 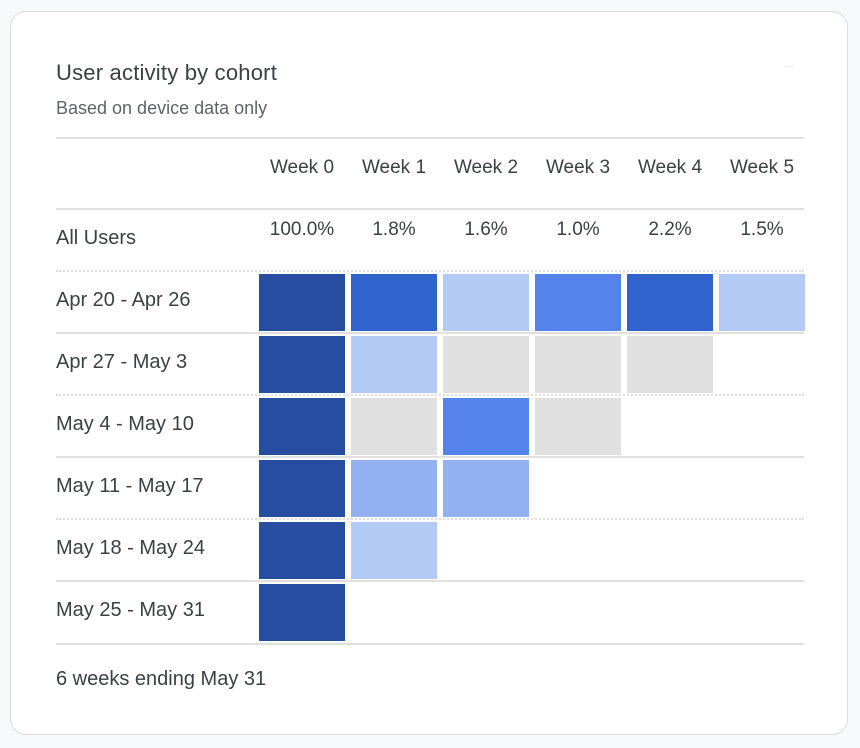 I want to click on summary-value: 1.6%, so click(x=486, y=229).